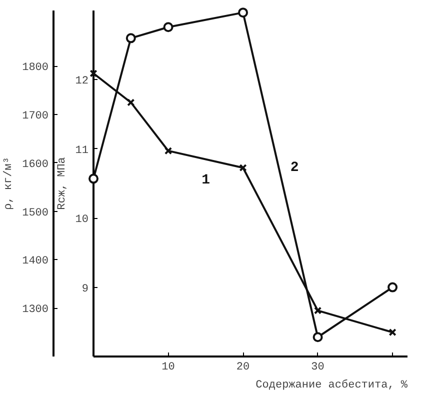 The width and height of the screenshot is (437, 396). Describe the element at coordinates (81, 82) in the screenshot. I see `y2-tick-label: 12` at that location.